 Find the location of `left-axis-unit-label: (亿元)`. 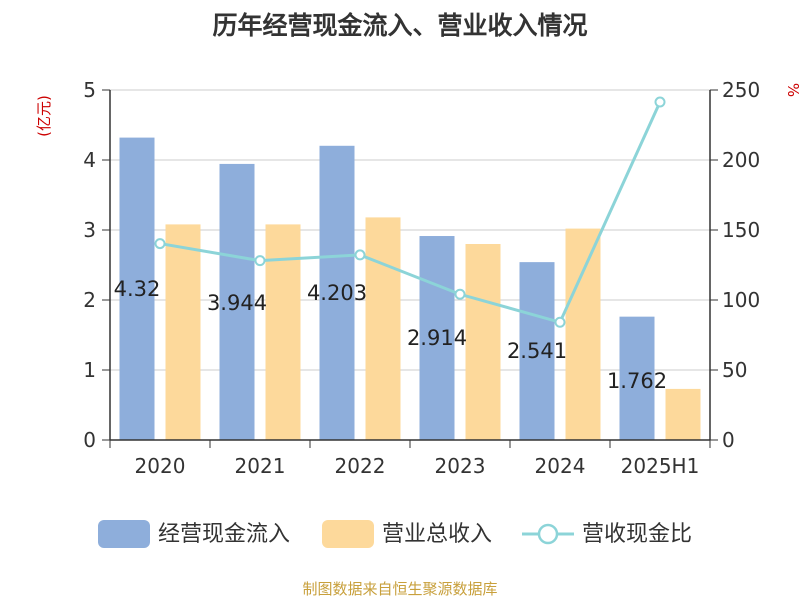

left-axis-unit-label: (亿元) is located at coordinates (44, 116).